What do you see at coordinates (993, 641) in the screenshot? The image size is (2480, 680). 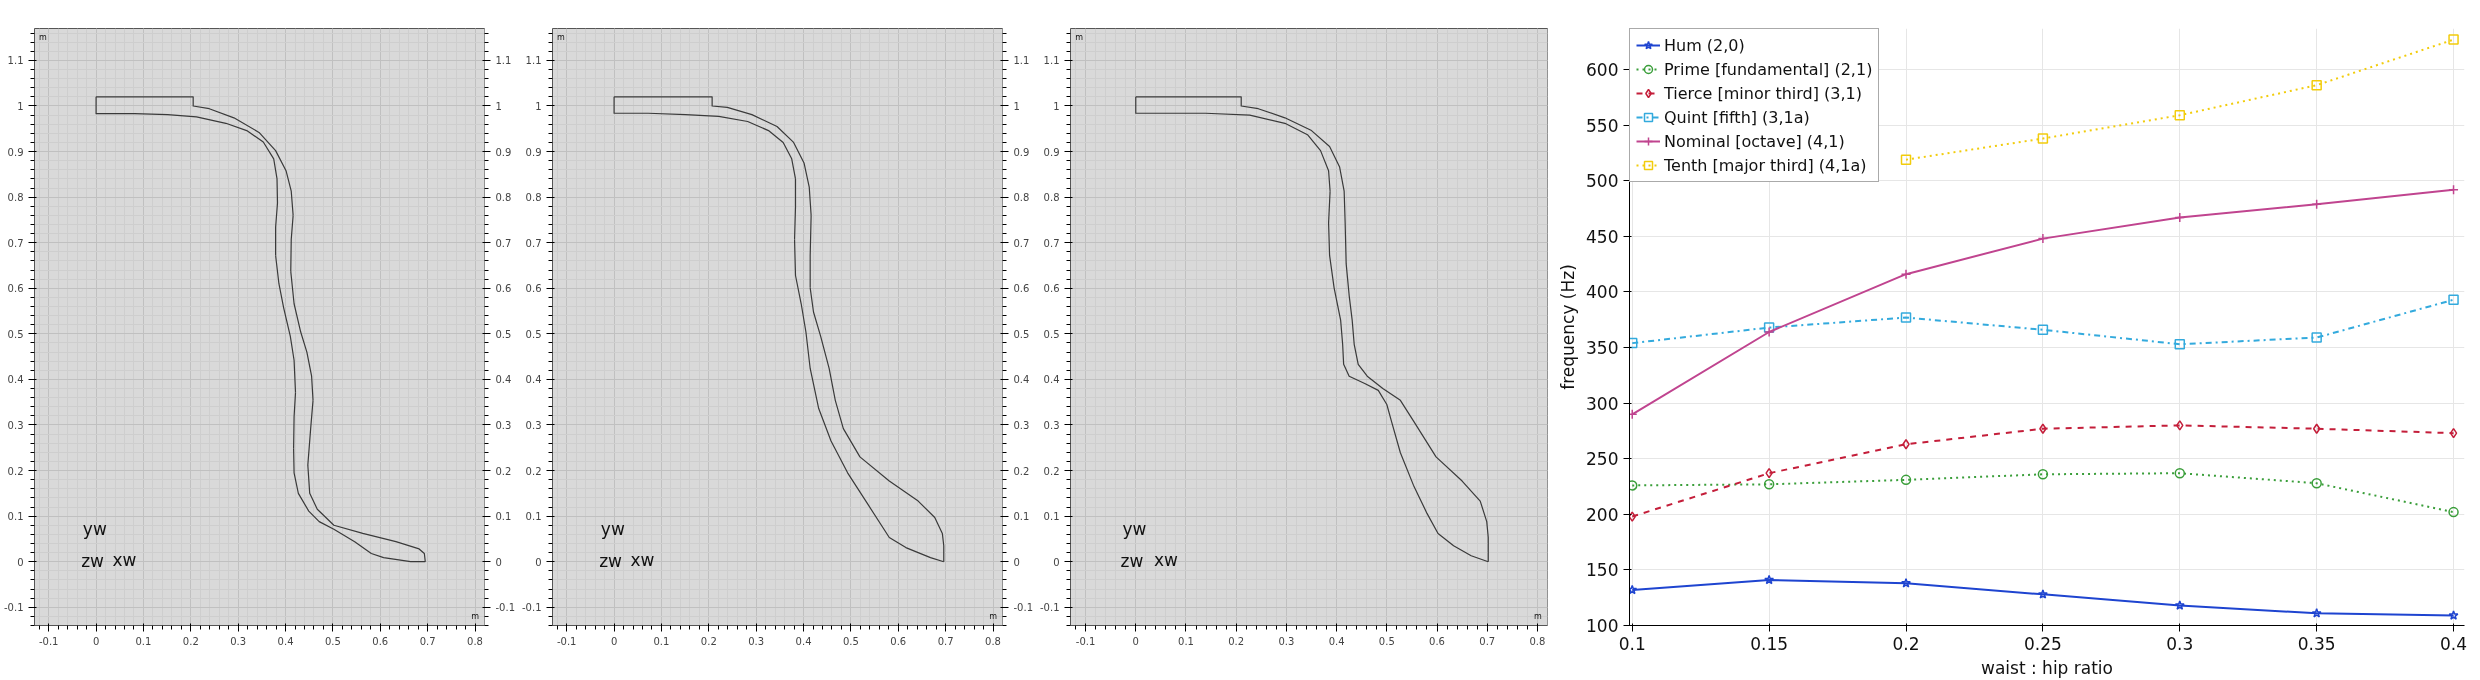 I see `x-tick-label: 0.8` at bounding box center [993, 641].